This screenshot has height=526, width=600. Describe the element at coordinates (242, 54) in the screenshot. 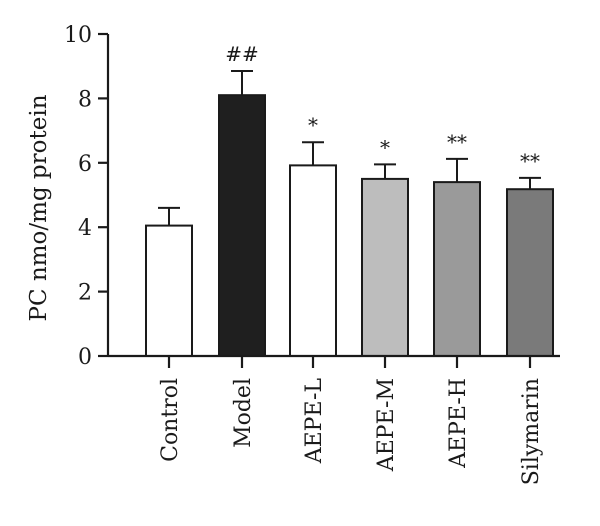

I see `significance-label: ##` at that location.